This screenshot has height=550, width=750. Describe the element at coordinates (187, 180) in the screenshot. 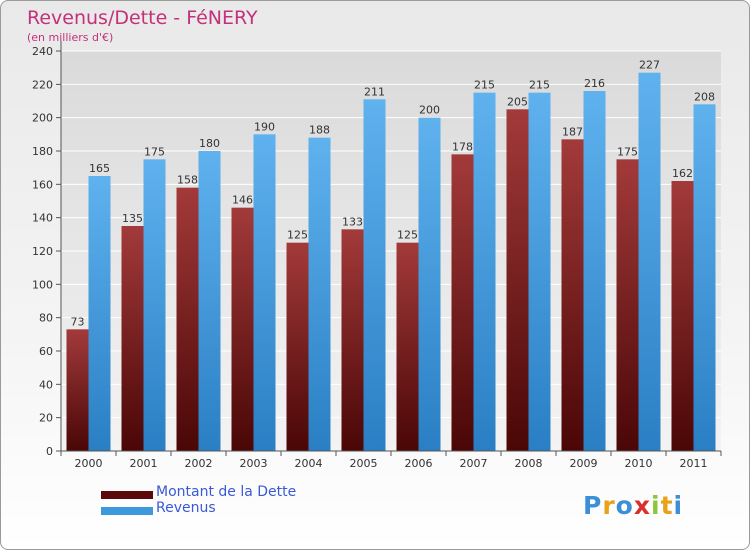

I see `bar-value-label: 158` at that location.